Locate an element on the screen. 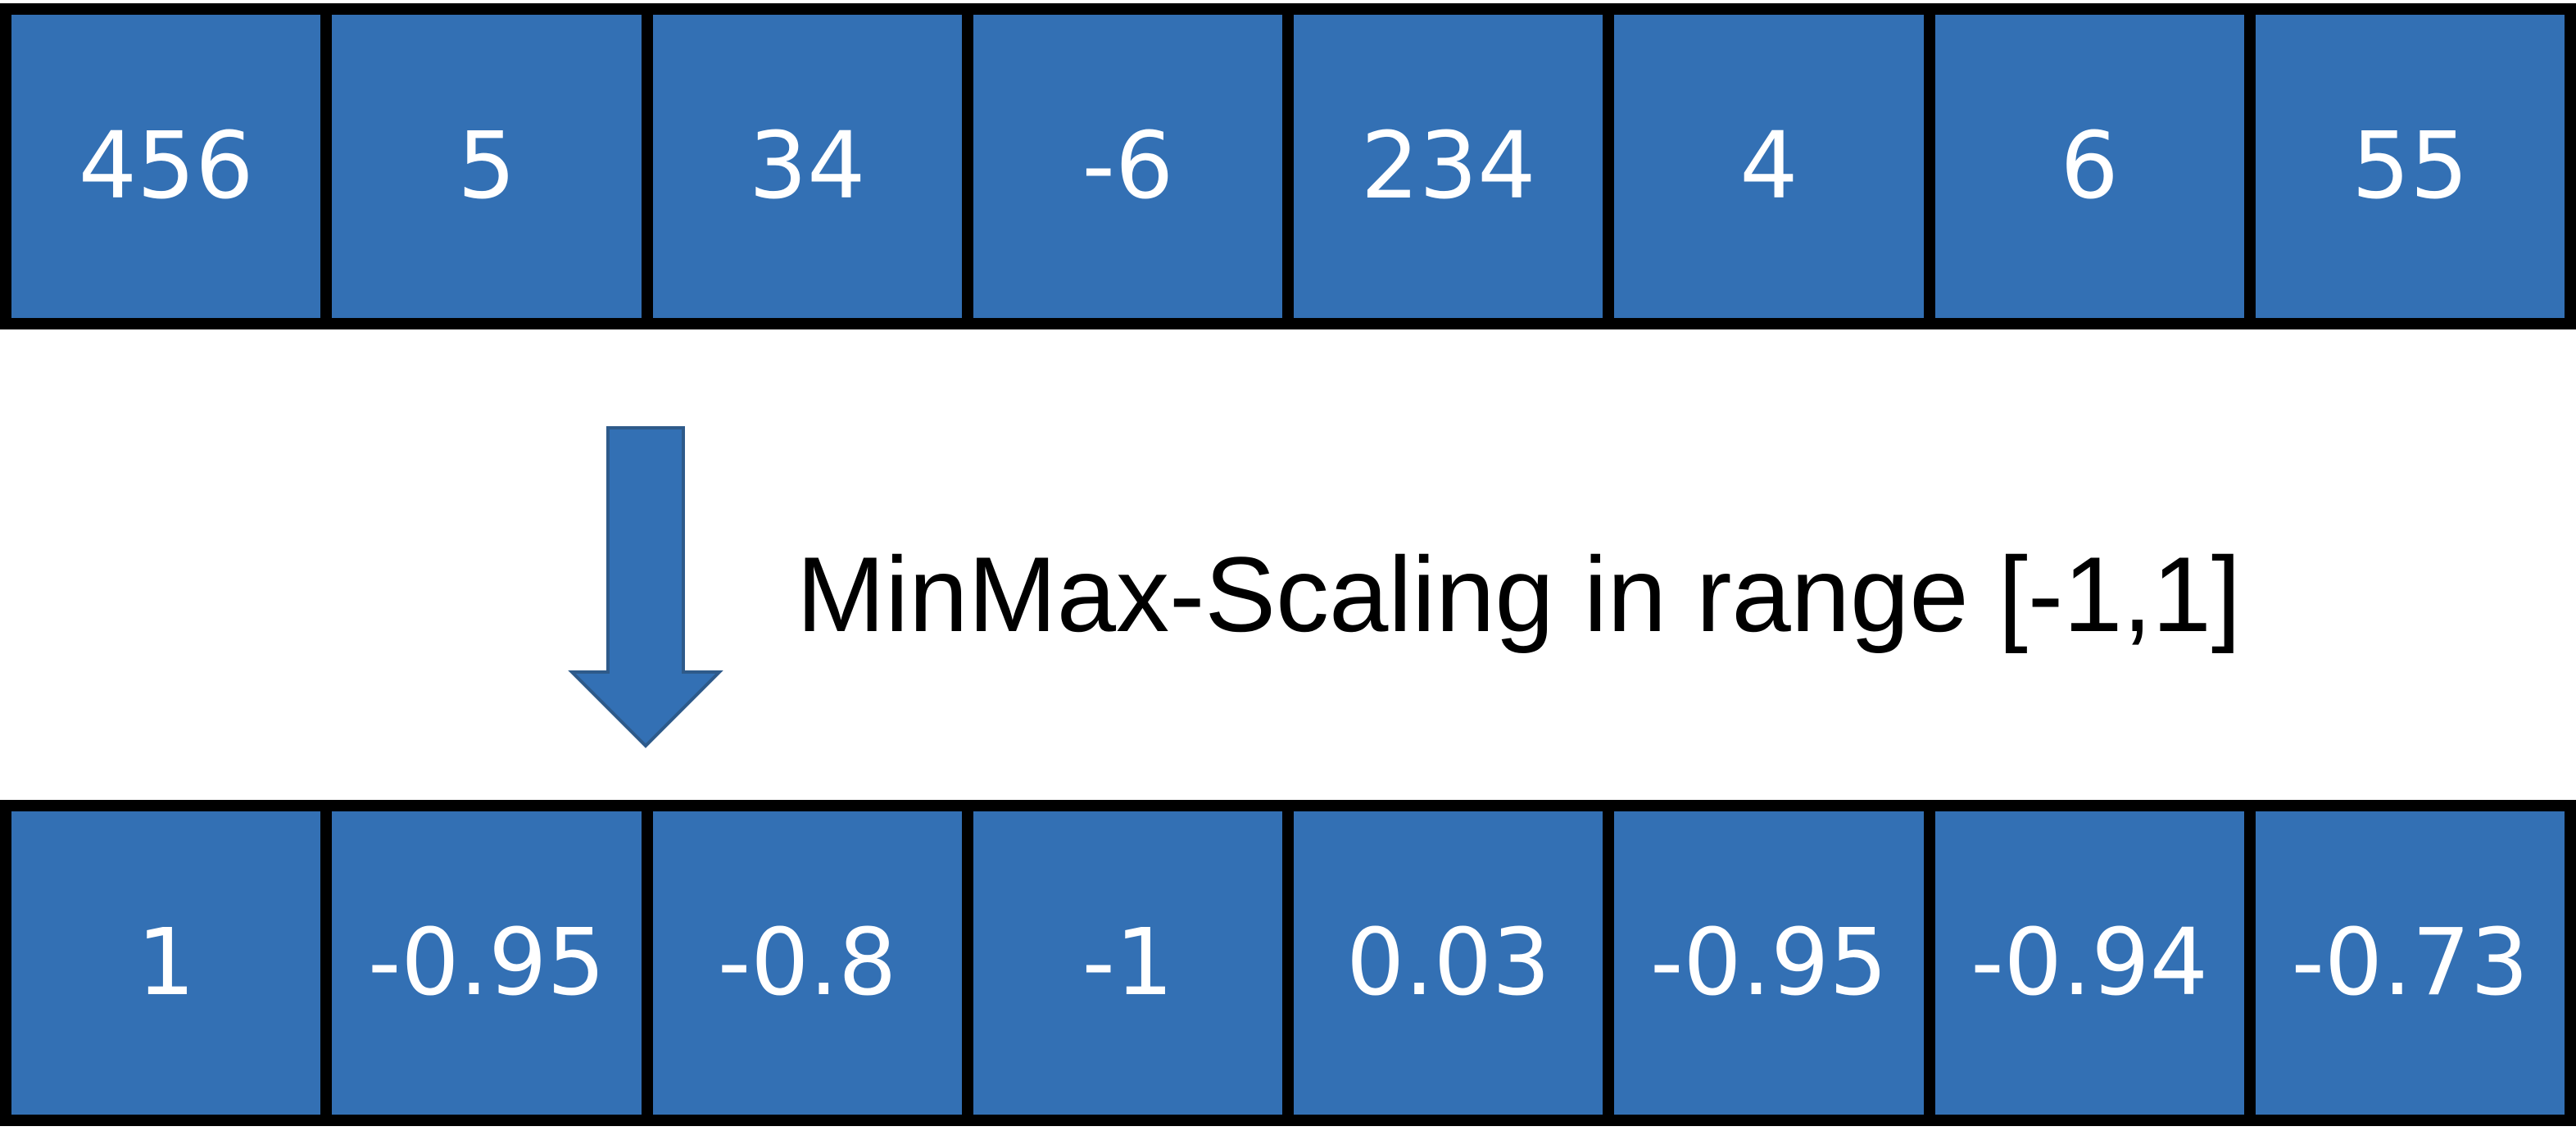 This screenshot has width=2576, height=1131. input-cell: 55 is located at coordinates (2409, 166).